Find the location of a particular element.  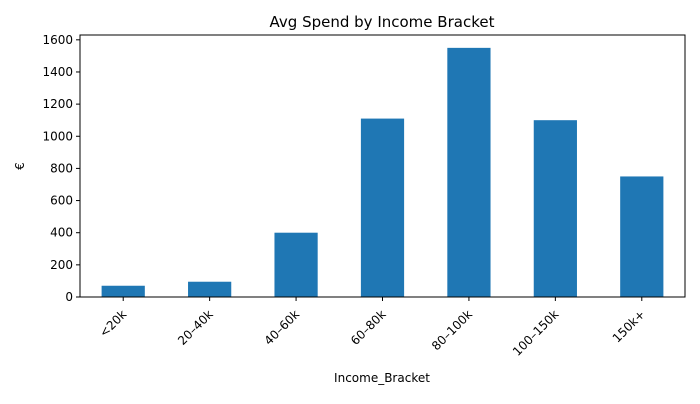

y-axis: 0 200 400 600 800 1000 1200 1400 1600 is located at coordinates (61, 168).